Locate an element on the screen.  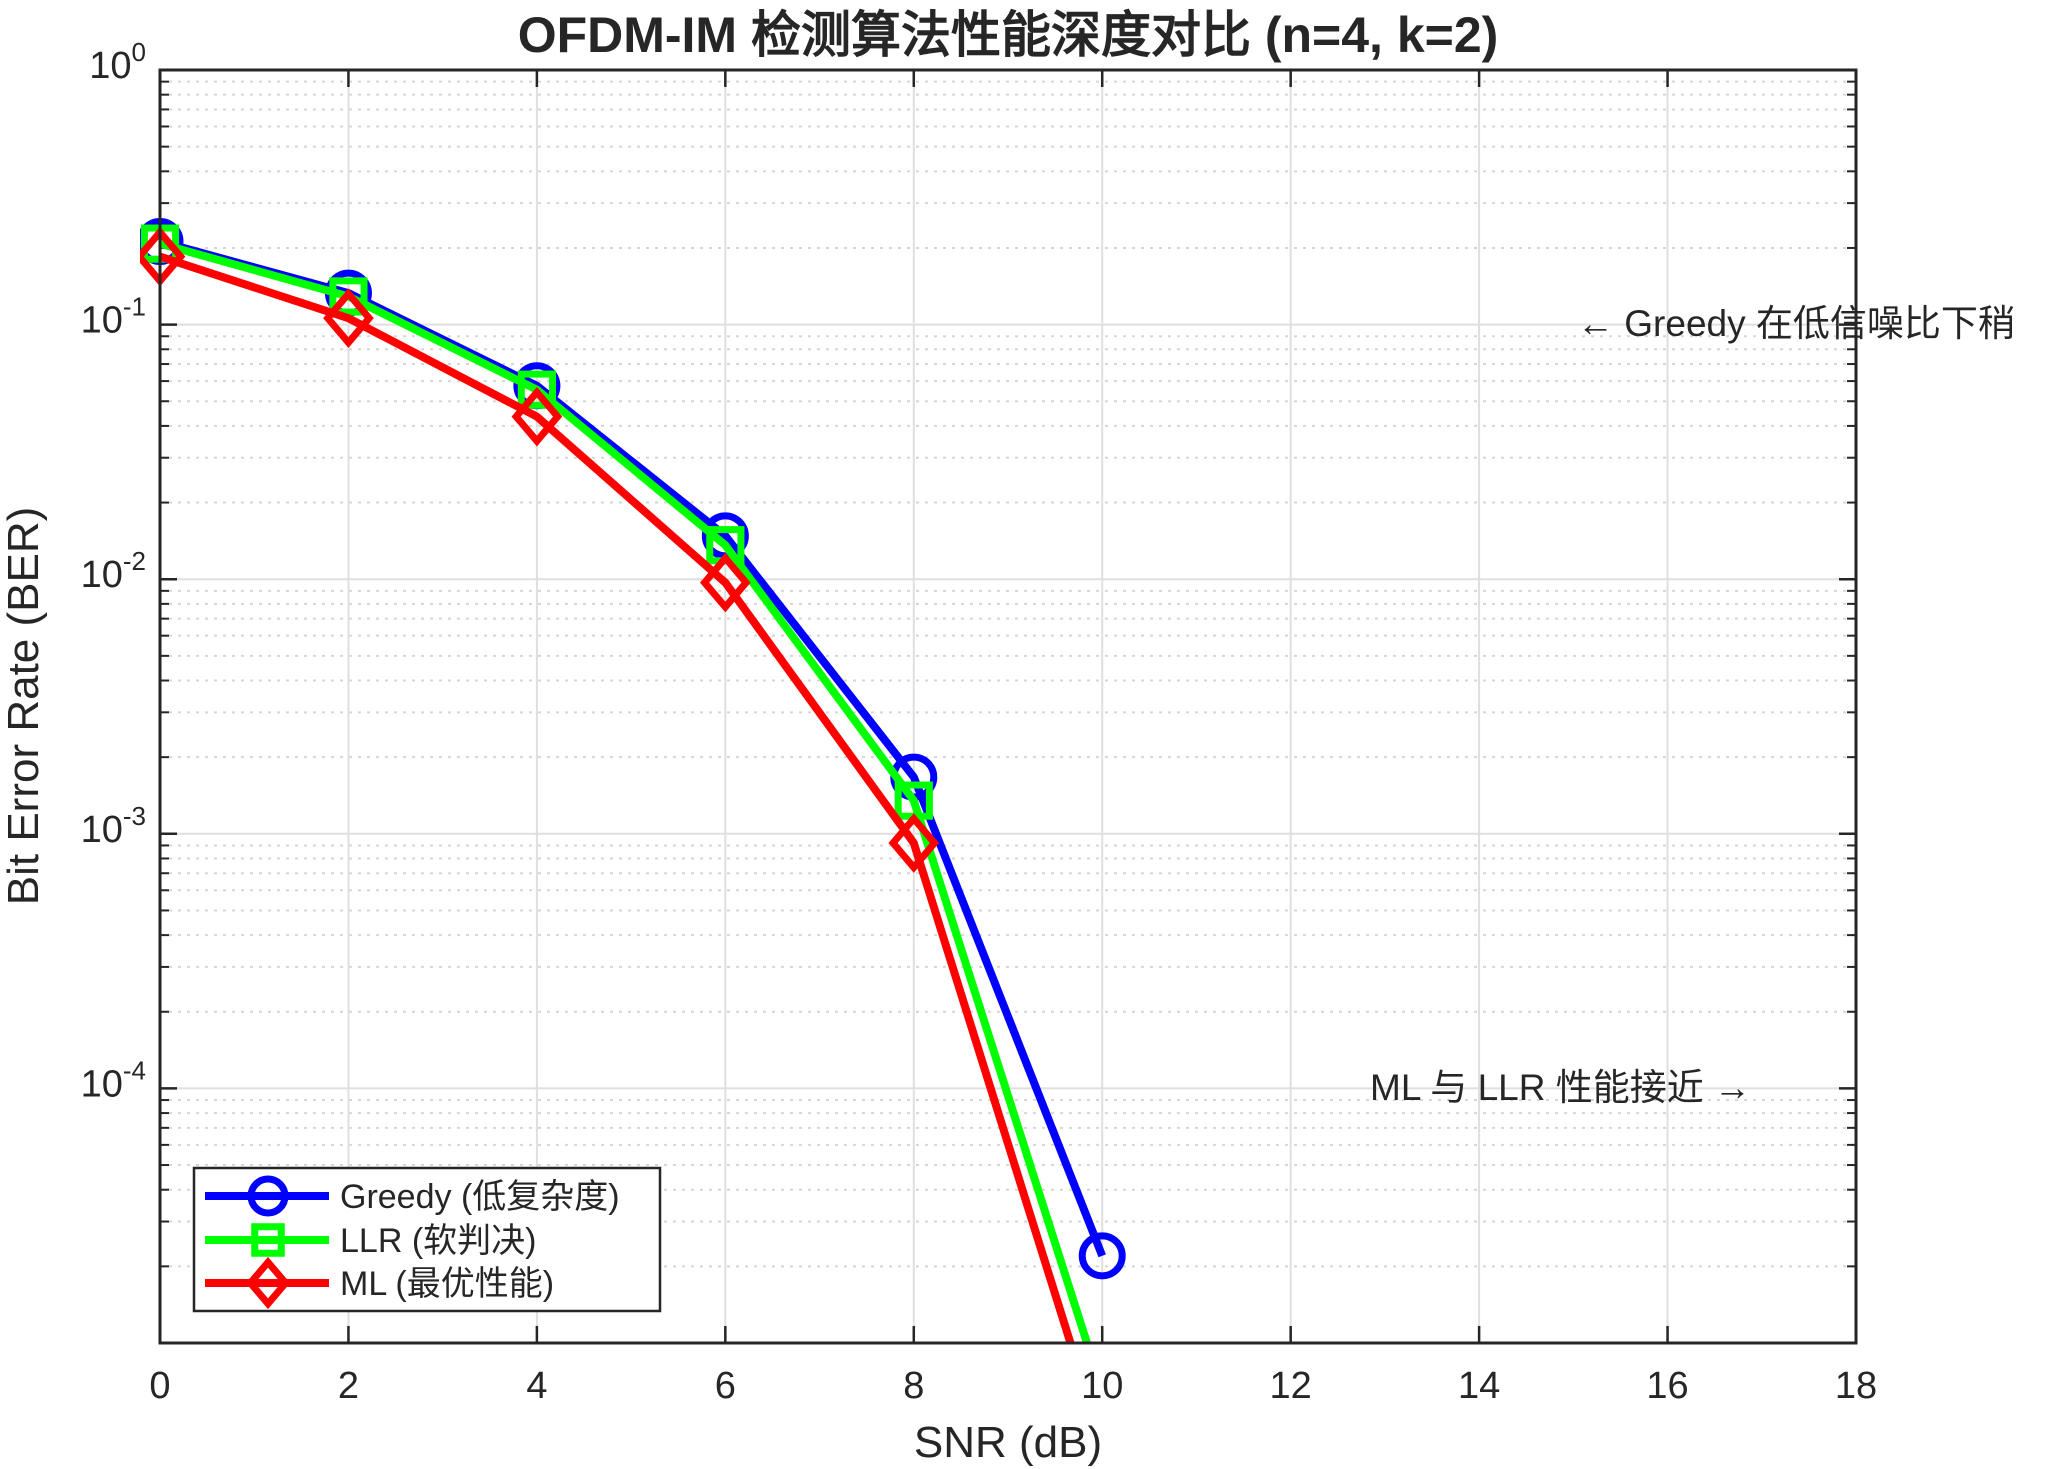
y-tick-label: 10⁻¹ is located at coordinates (113, 317).